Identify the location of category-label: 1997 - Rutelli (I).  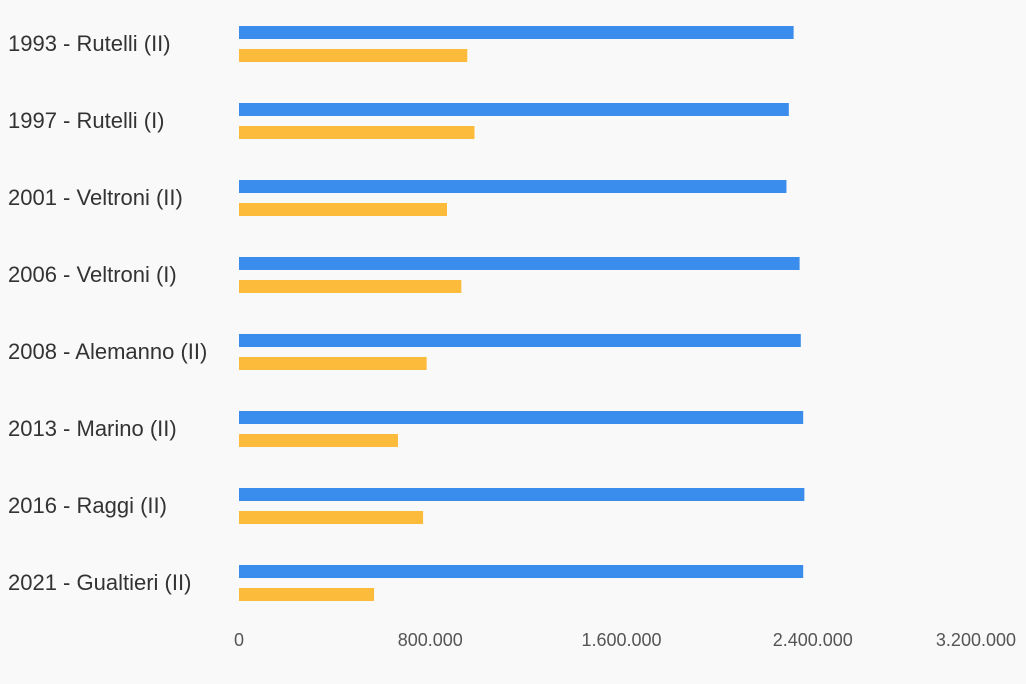
(86, 120).